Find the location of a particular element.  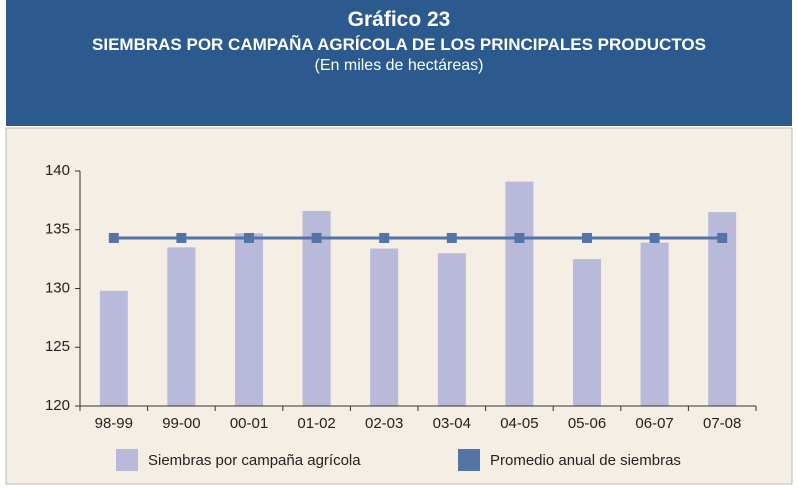

x-tick-label: 05-06 is located at coordinates (587, 423).